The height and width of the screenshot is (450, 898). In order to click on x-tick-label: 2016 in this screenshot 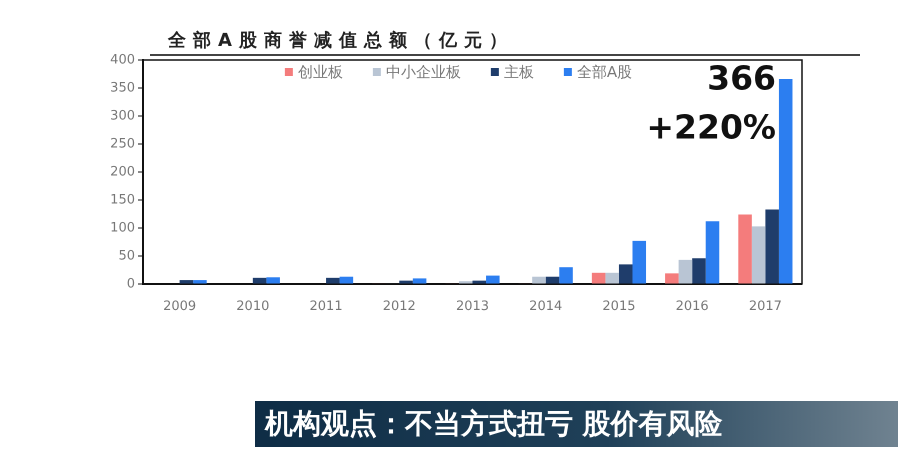, I will do `click(692, 306)`.